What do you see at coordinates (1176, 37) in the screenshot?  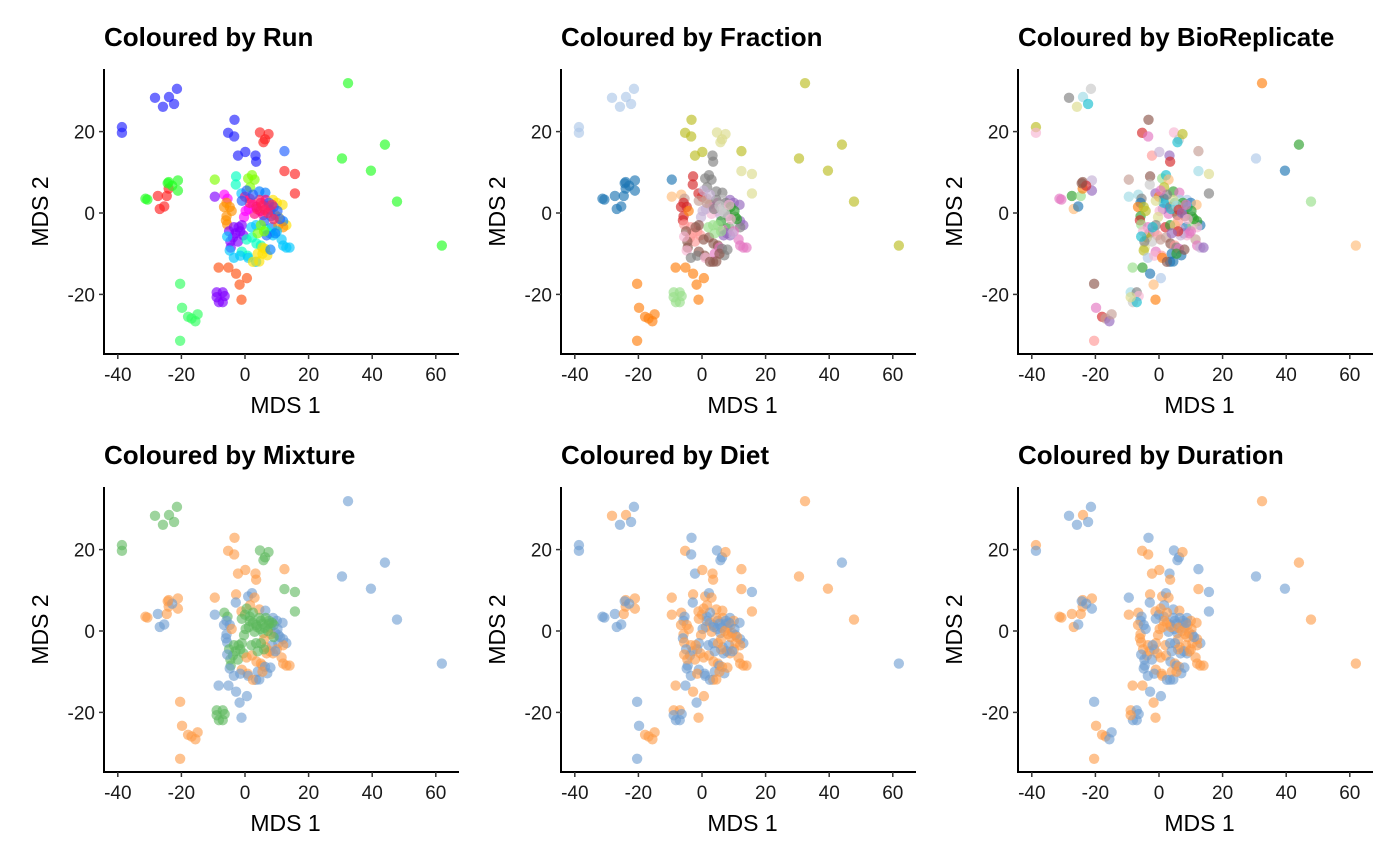 I see `panel-title: Coloured by BioReplicate` at bounding box center [1176, 37].